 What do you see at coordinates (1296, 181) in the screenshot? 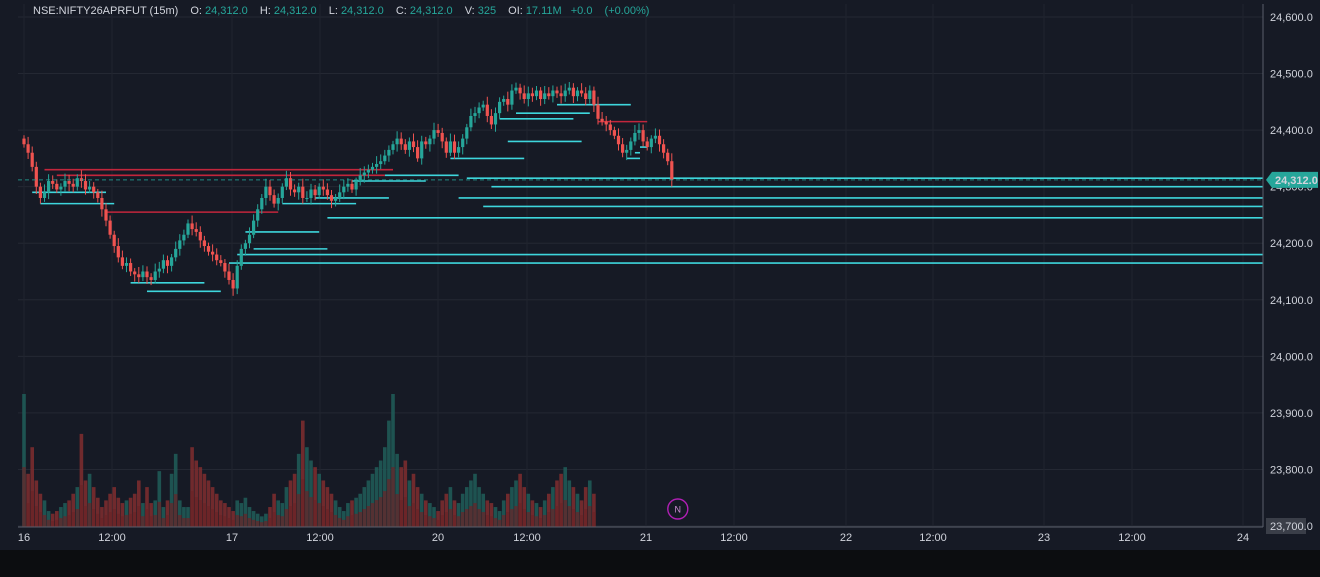
I see `last-price-label: 24,312.0` at bounding box center [1296, 181].